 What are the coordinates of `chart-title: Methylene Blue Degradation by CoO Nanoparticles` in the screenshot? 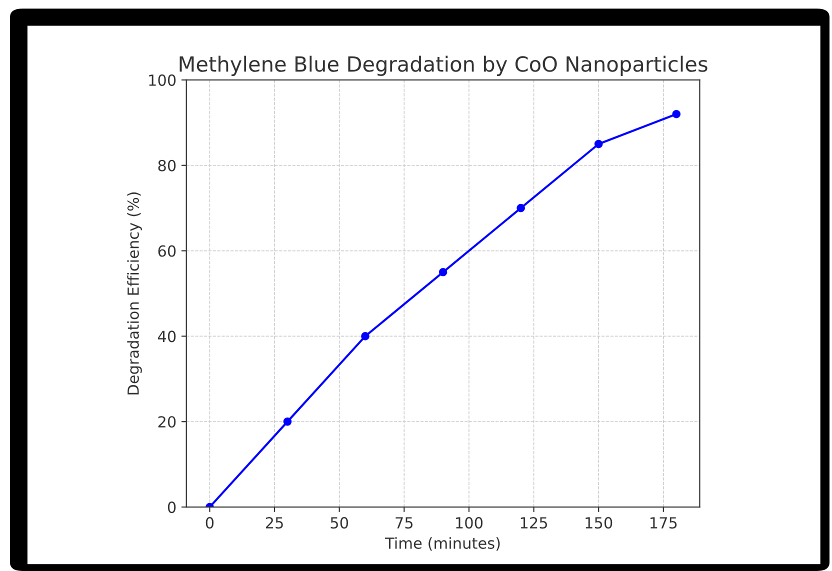 It's located at (444, 66).